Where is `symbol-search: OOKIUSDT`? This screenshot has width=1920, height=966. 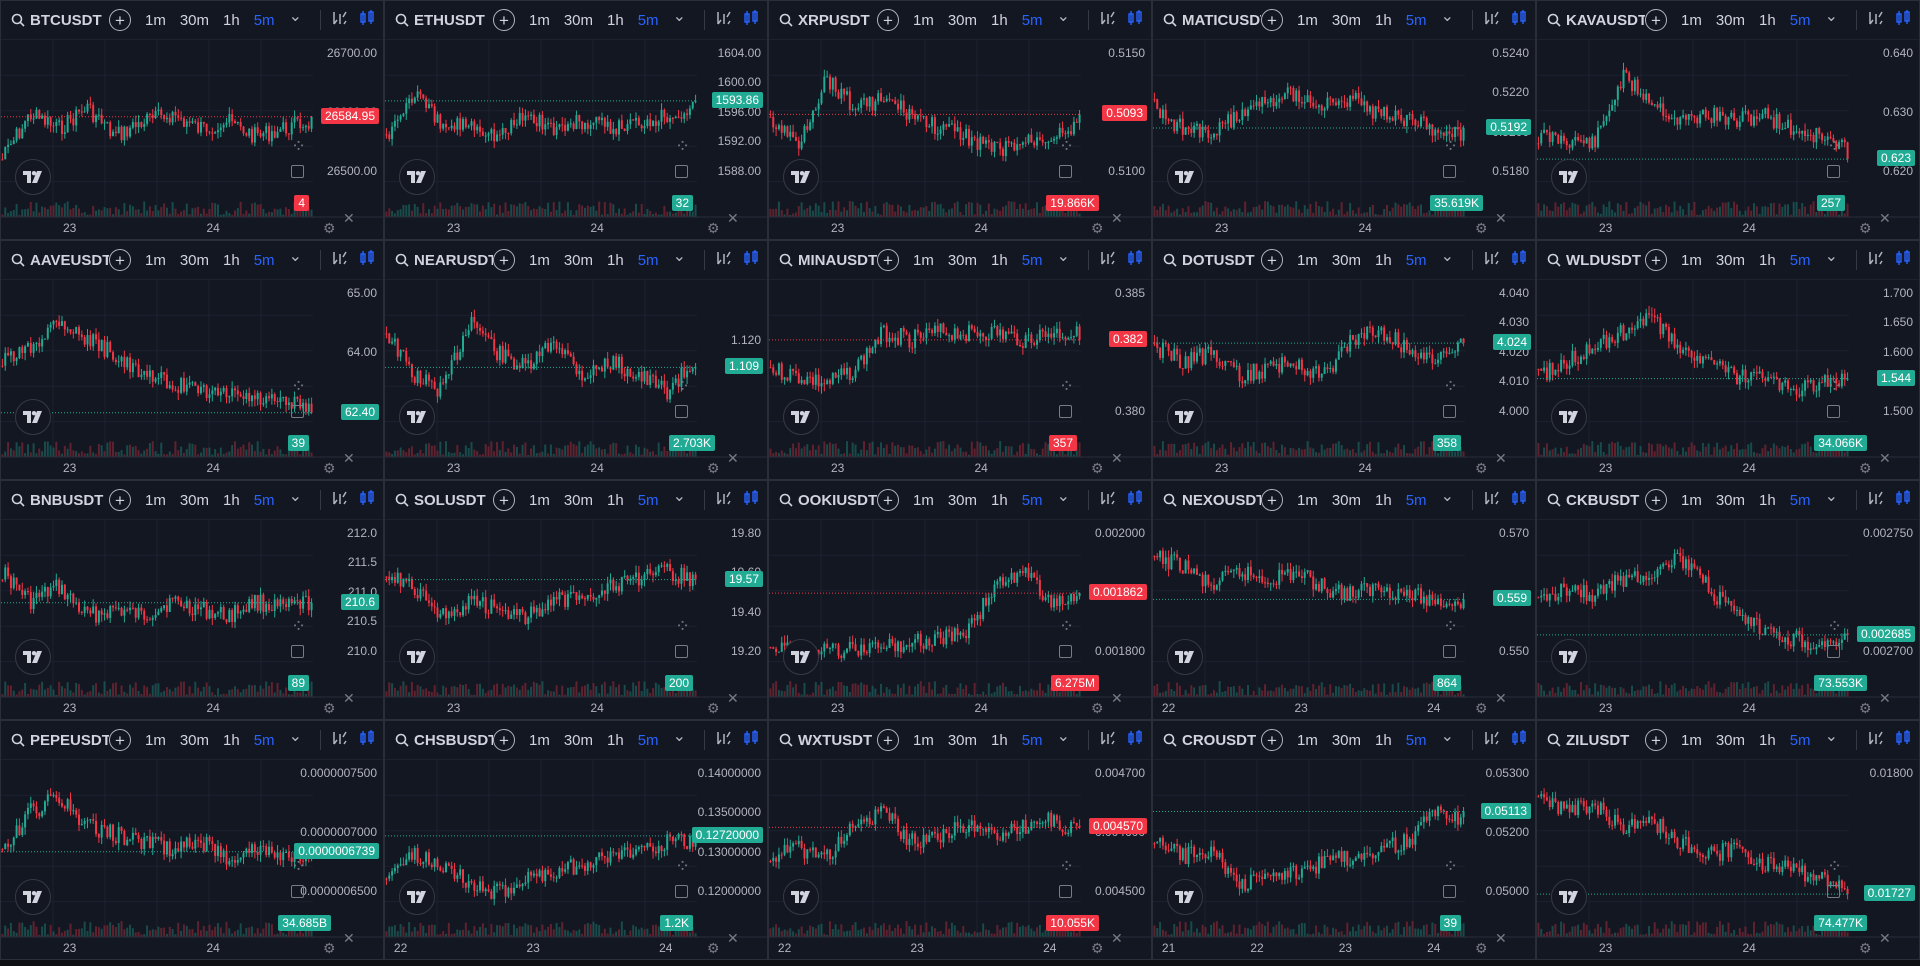 symbol-search: OOKIUSDT is located at coordinates (828, 500).